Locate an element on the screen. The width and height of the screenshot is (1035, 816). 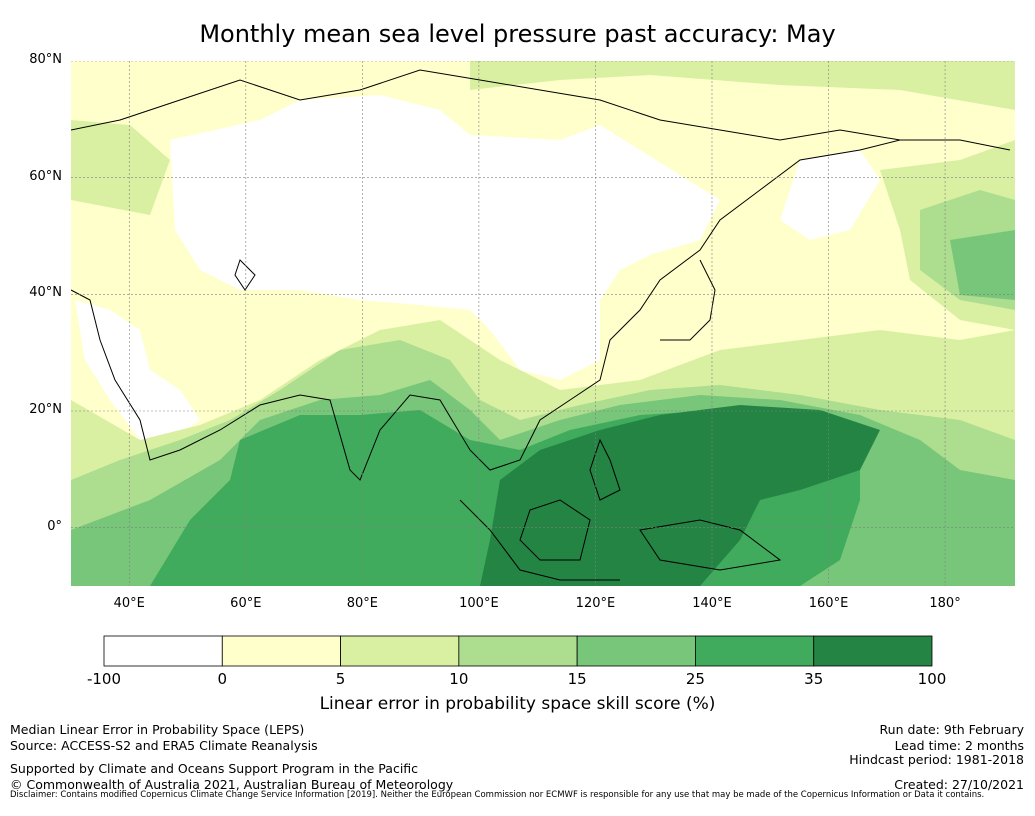
lon-tick-label: 120°E is located at coordinates (595, 603).